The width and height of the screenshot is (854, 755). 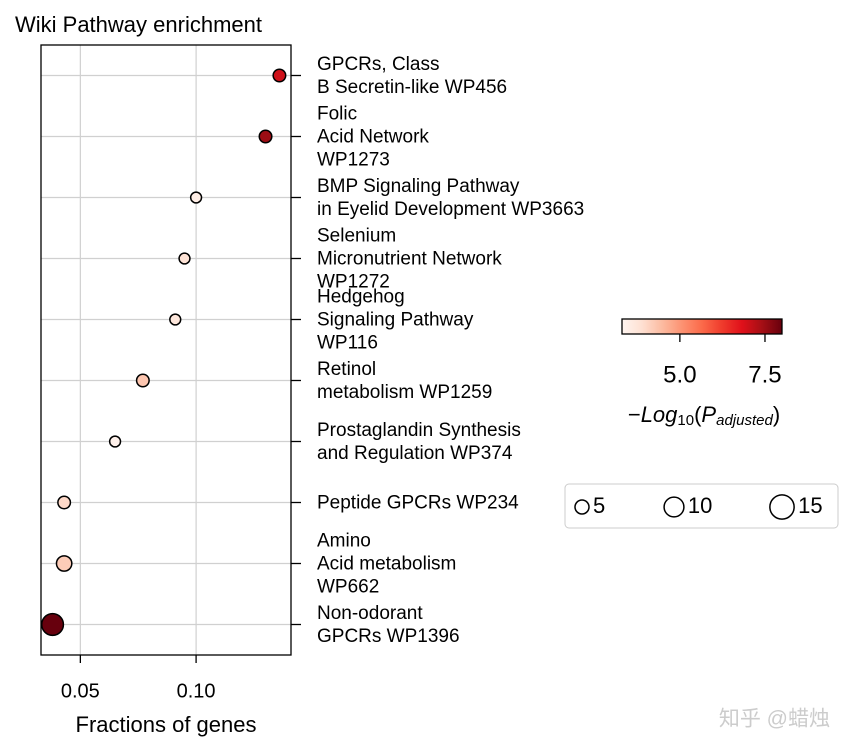 I want to click on y-tick-label: Peptide GPCRs WP234, so click(x=418, y=502).